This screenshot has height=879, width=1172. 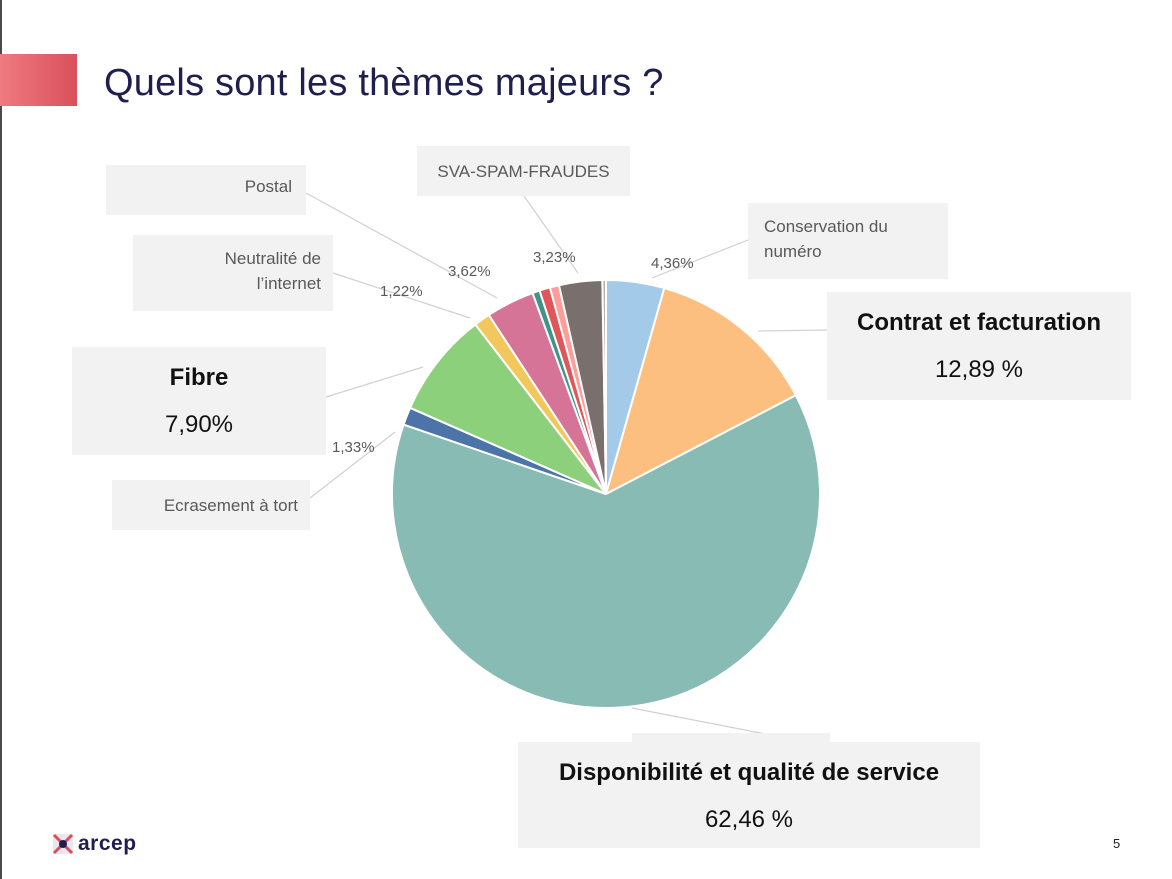 What do you see at coordinates (469, 271) in the screenshot?
I see `pct-postal: 3,62%` at bounding box center [469, 271].